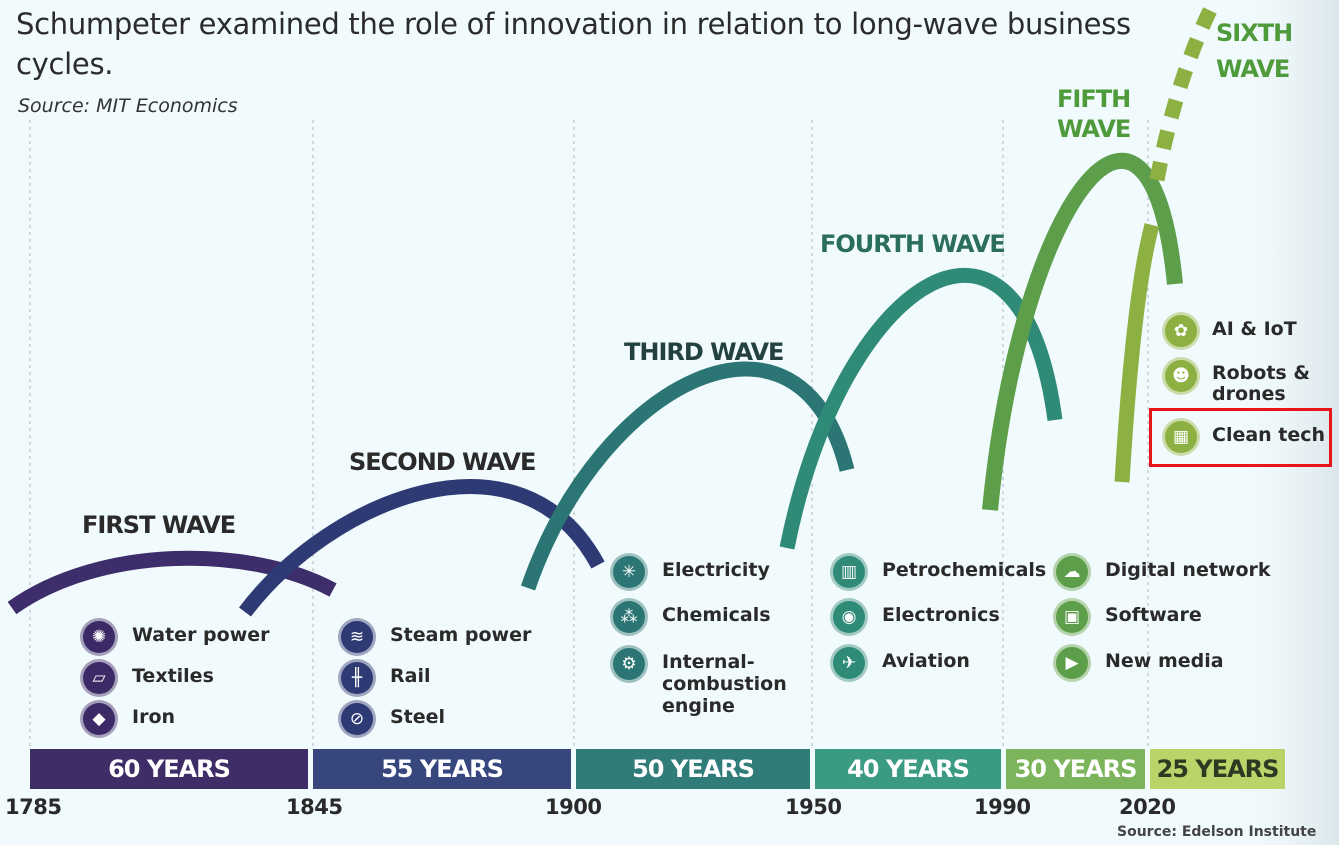 Image resolution: width=1339 pixels, height=845 pixels. What do you see at coordinates (1185, 91) in the screenshot?
I see `sixth-wave-dashed-projection` at bounding box center [1185, 91].